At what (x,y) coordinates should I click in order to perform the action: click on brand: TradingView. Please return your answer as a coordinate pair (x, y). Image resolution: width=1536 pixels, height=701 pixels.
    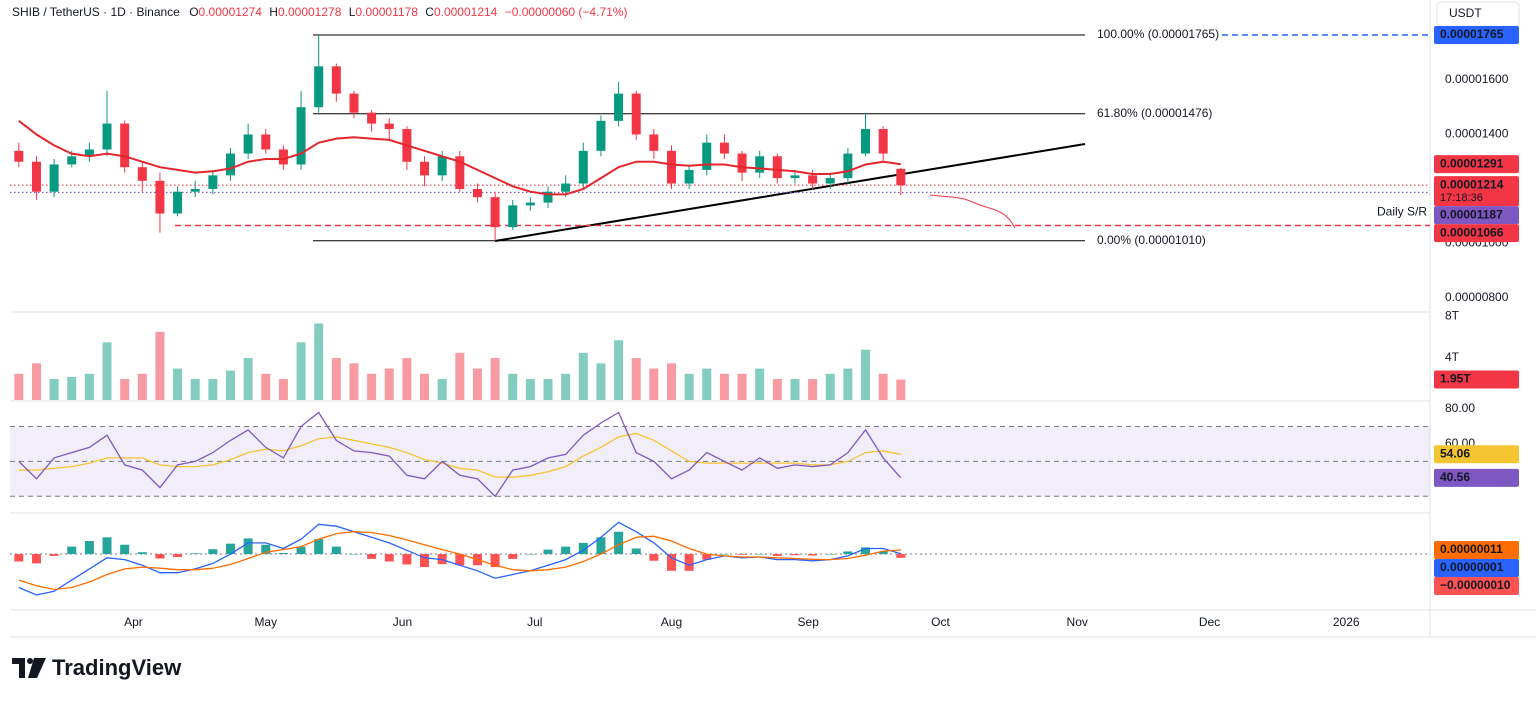
    Looking at the image, I should click on (117, 667).